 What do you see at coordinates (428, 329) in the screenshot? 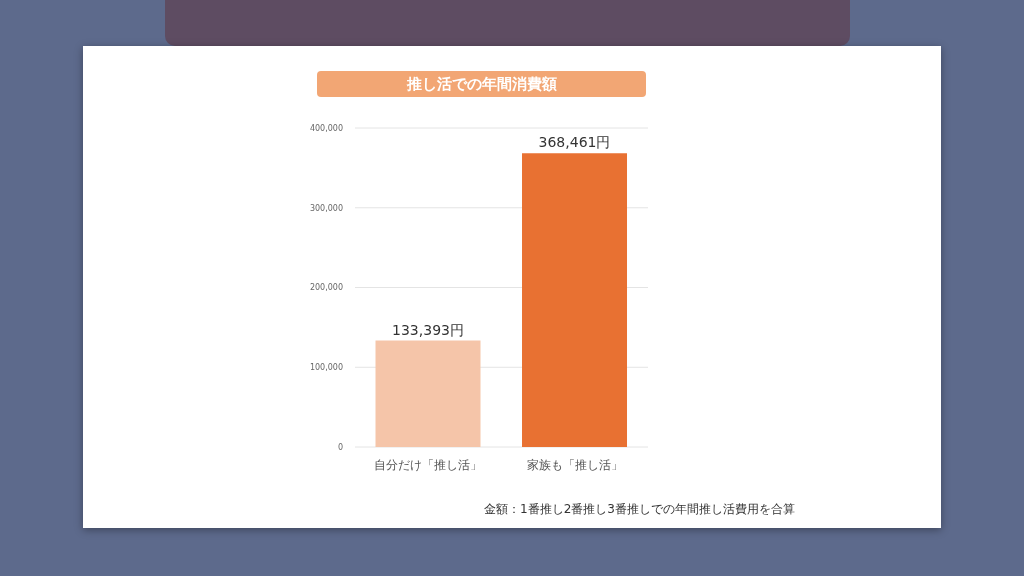
I see `data-label: 133,393円` at bounding box center [428, 329].